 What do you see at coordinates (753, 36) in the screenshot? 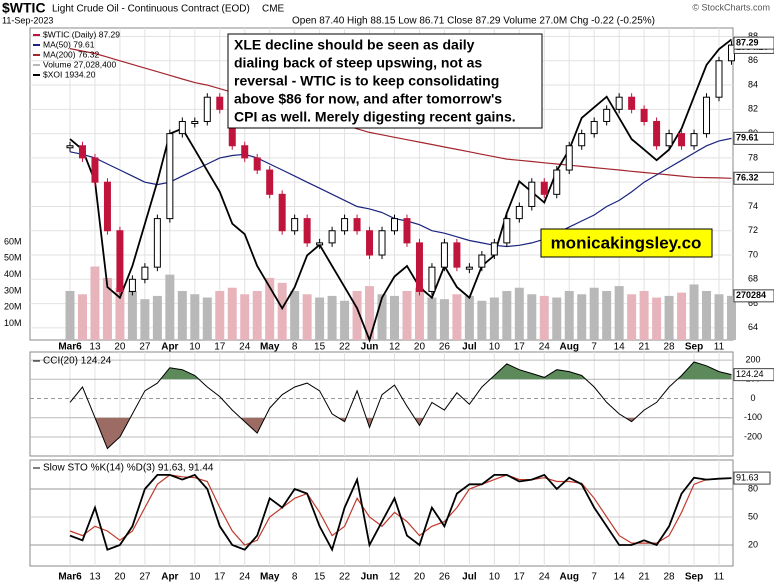
I see `y-tick-label: 88` at bounding box center [753, 36].